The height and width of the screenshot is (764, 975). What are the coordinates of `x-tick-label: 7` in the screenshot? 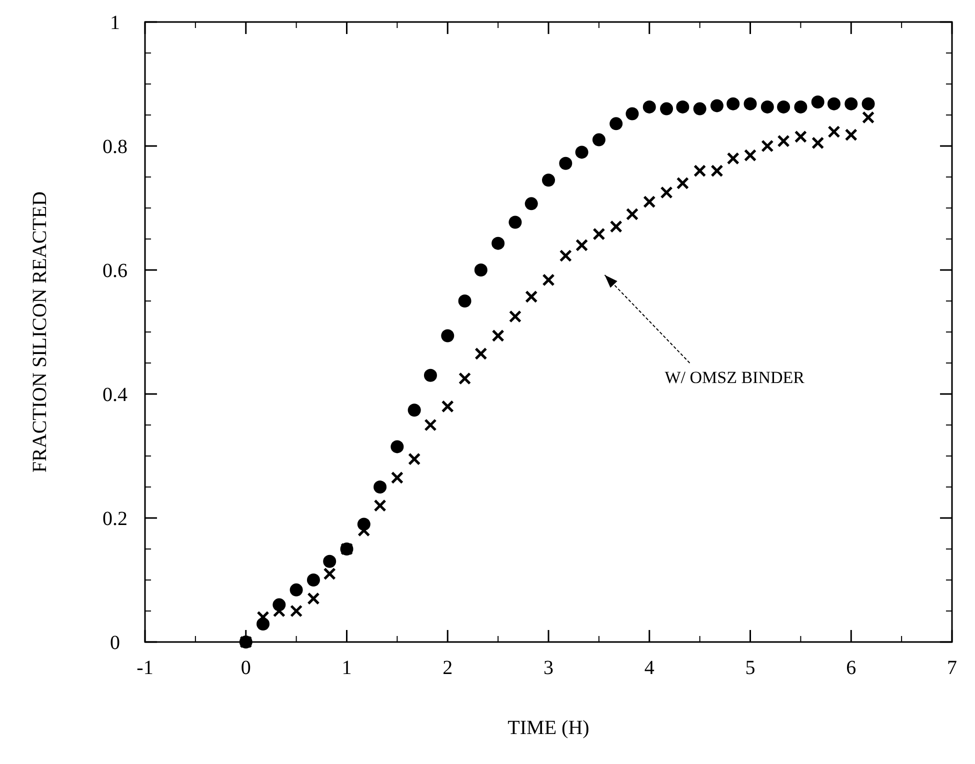 It's located at (952, 668).